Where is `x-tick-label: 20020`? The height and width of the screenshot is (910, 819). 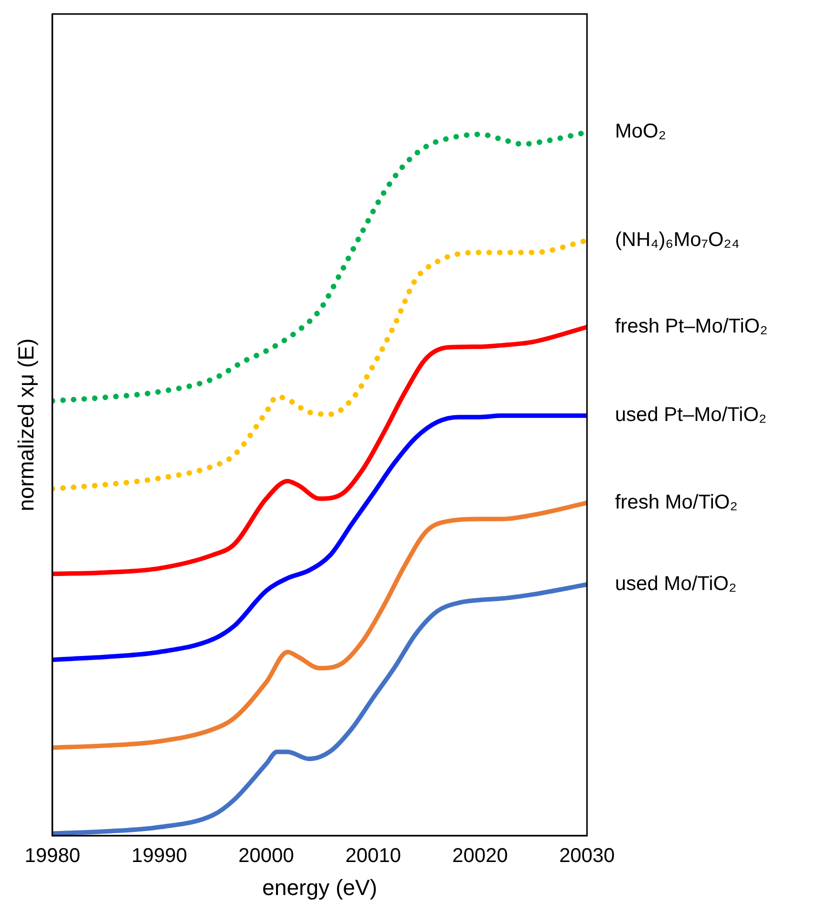 x-tick-label: 20020 is located at coordinates (480, 856).